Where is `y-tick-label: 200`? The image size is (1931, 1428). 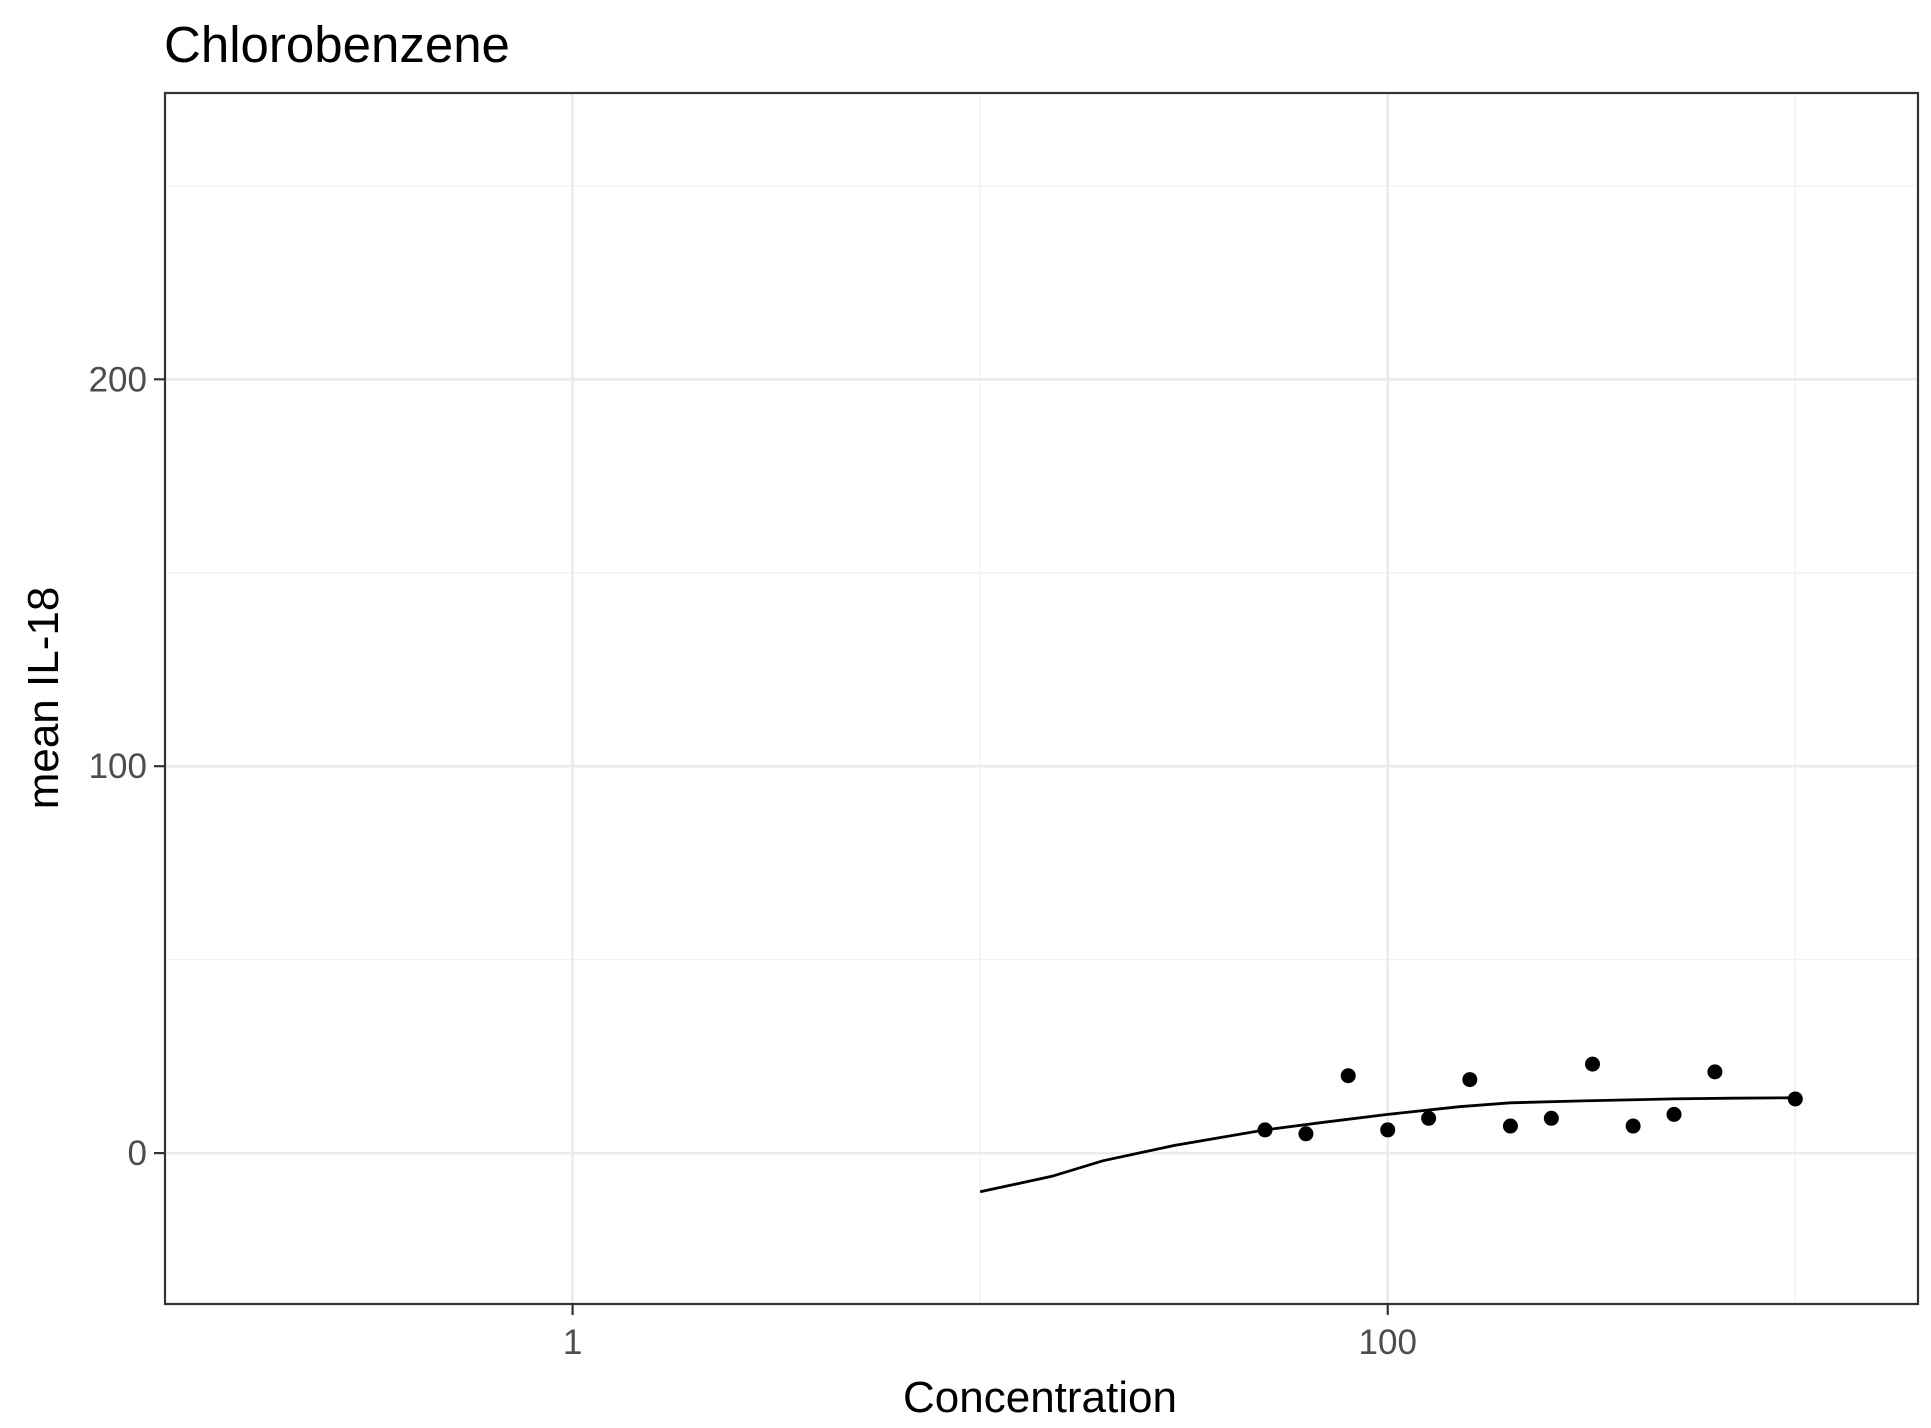 y-tick-label: 200 is located at coordinates (118, 379).